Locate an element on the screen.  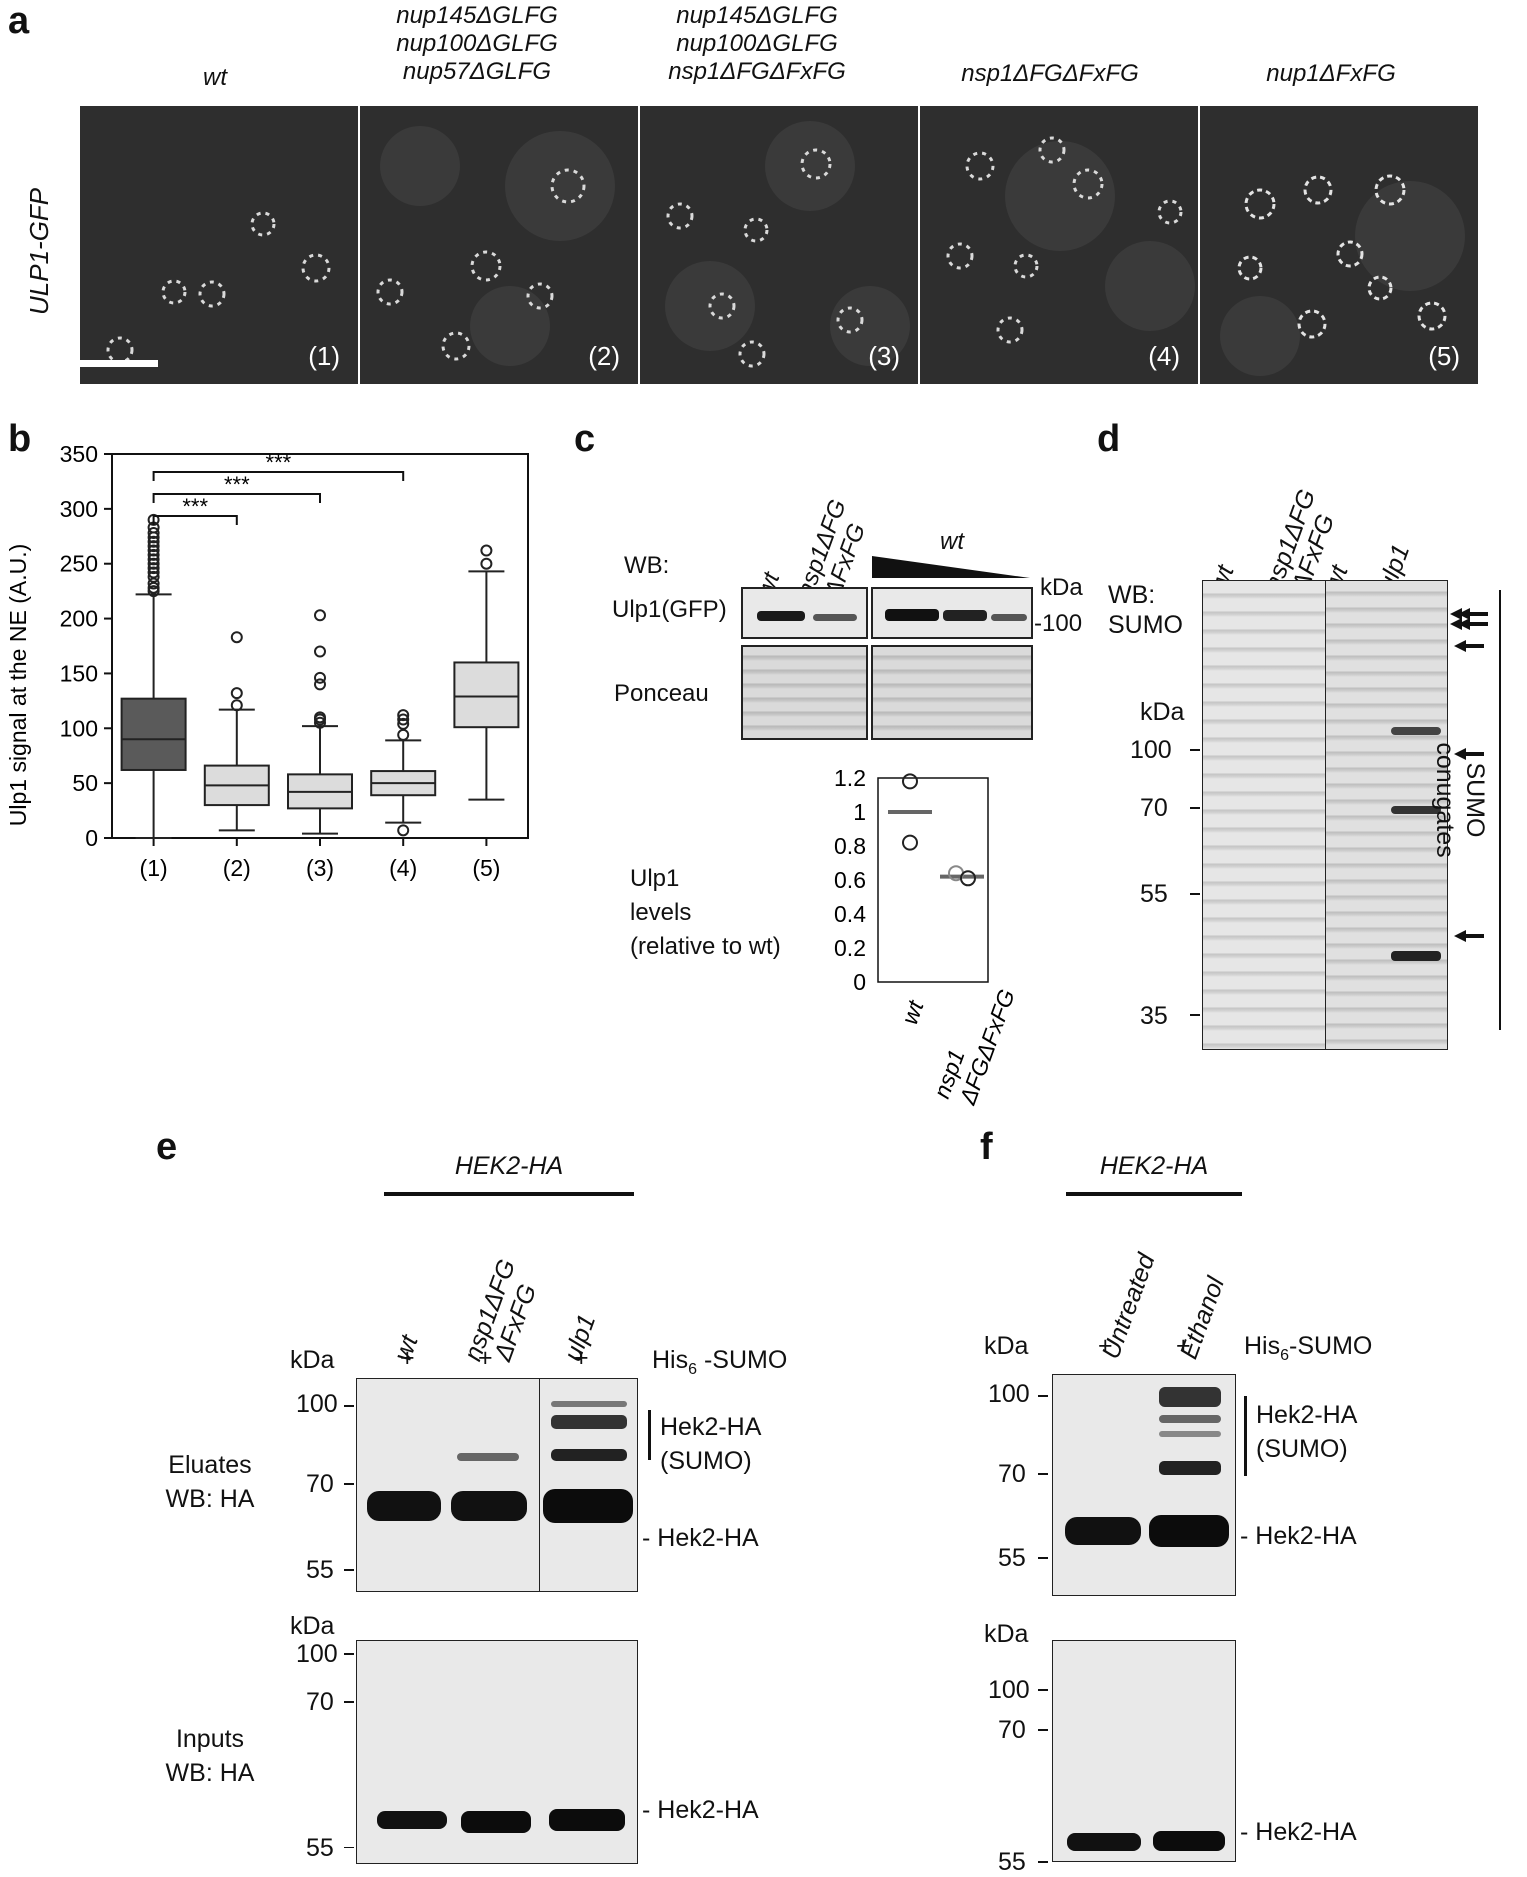
panel-c-kda: kDa is located at coordinates (1061, 587).